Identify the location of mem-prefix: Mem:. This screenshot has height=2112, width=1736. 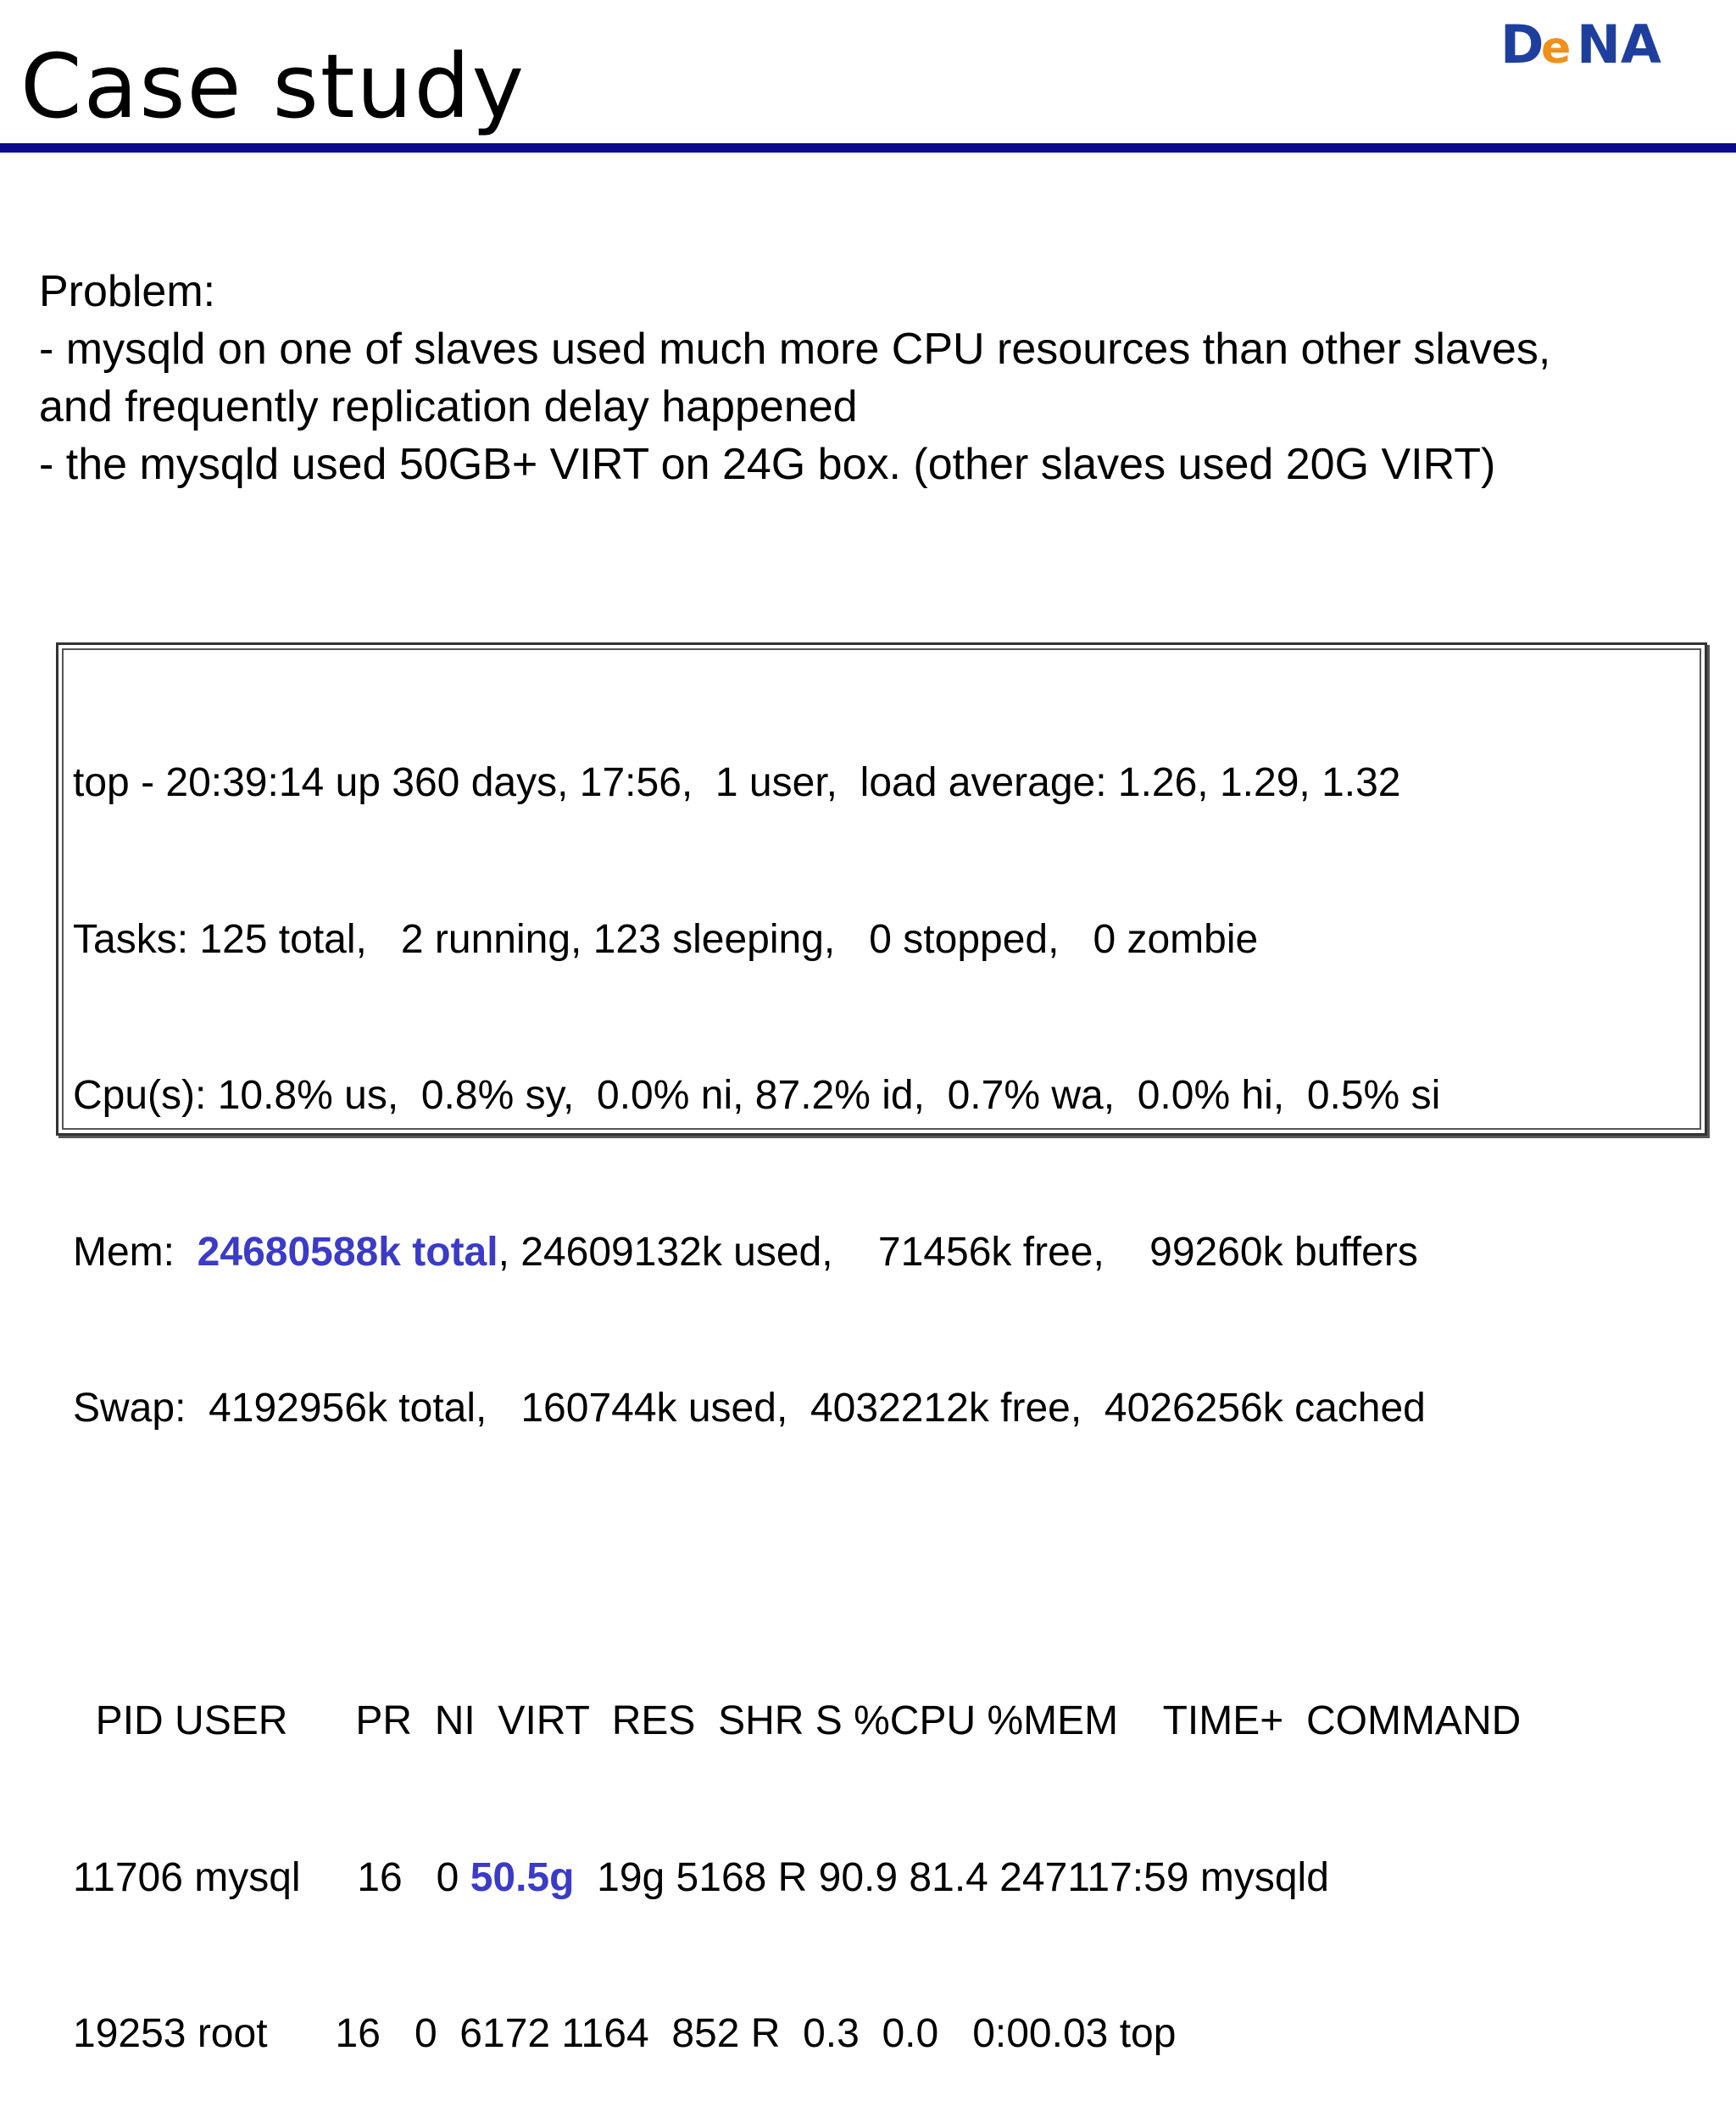
(135, 1252).